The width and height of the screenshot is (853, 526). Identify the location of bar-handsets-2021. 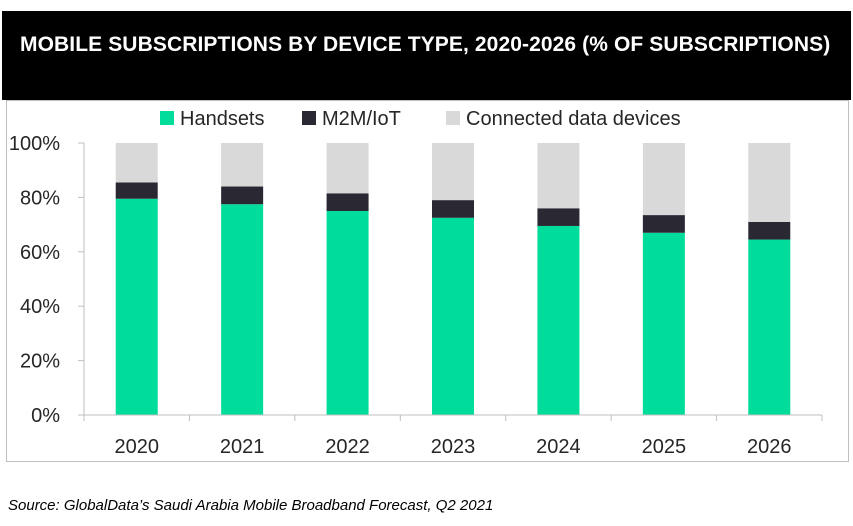
(242, 309).